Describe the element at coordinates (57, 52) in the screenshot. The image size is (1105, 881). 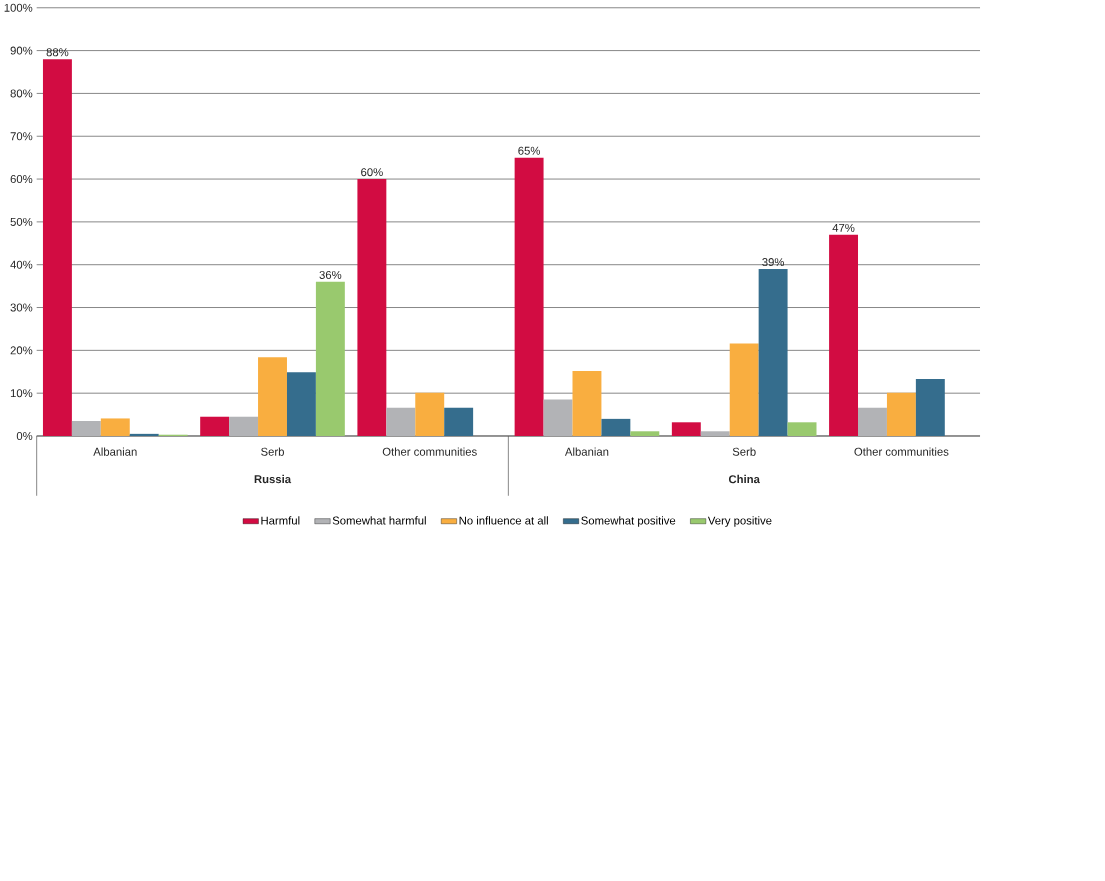
I see `data-label: 88%` at that location.